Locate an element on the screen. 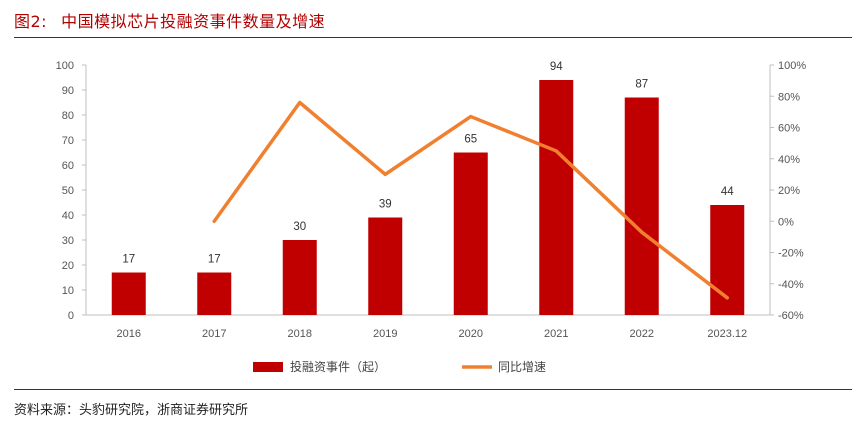 The height and width of the screenshot is (430, 866). x-axis-tick-label: 2019 is located at coordinates (385, 334).